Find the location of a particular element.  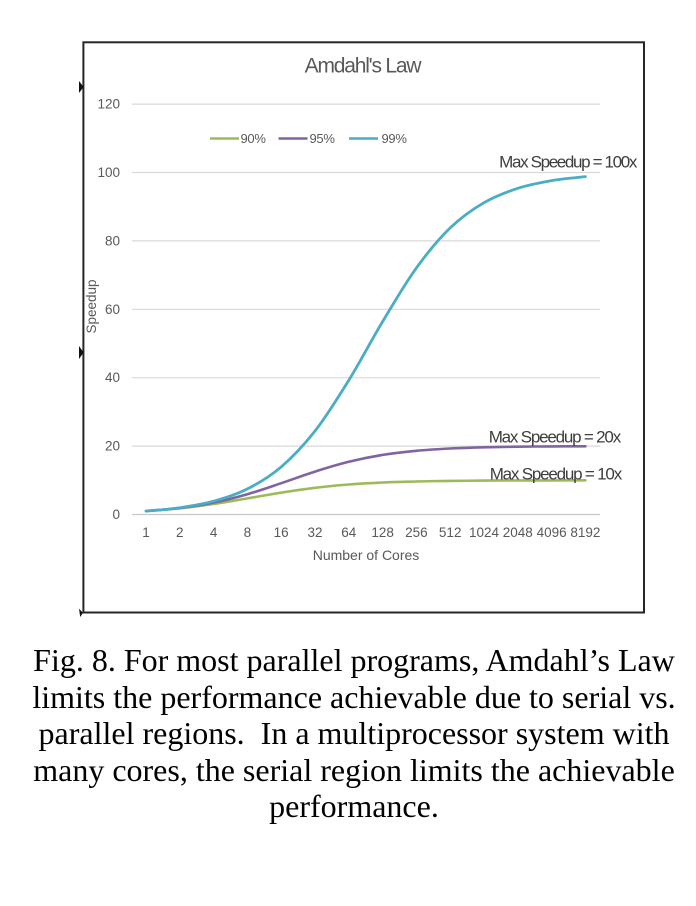

svg-text: Max Speedup = 100x is located at coordinates (568, 162).